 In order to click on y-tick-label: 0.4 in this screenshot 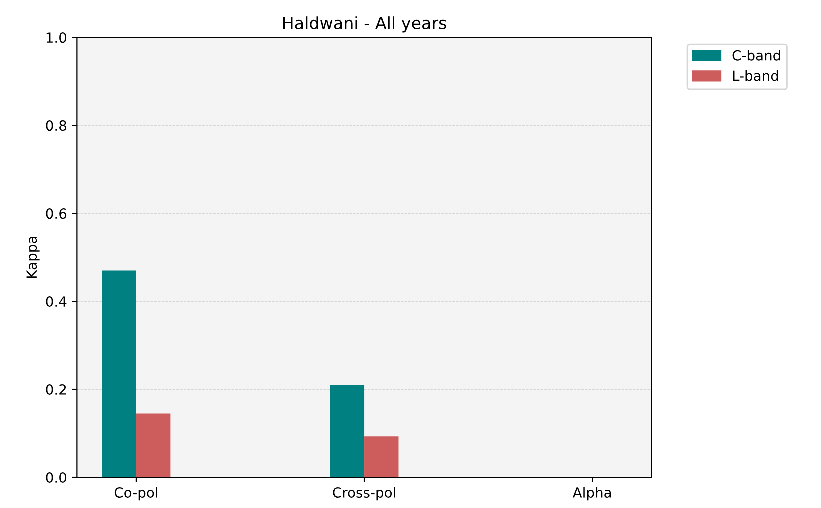, I will do `click(56, 302)`.